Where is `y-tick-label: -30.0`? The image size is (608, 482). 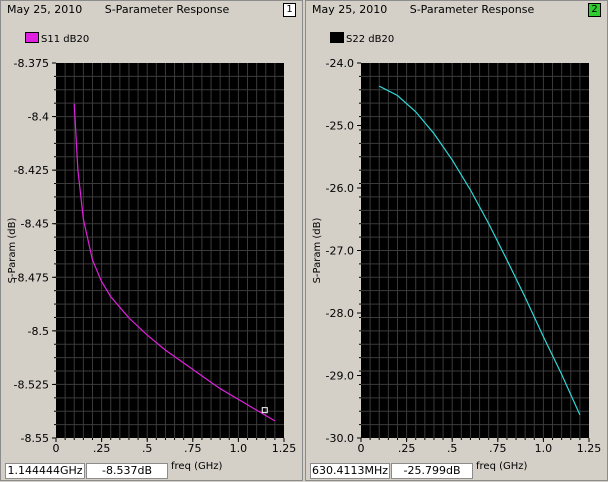 y-tick-label: -30.0 is located at coordinates (340, 438).